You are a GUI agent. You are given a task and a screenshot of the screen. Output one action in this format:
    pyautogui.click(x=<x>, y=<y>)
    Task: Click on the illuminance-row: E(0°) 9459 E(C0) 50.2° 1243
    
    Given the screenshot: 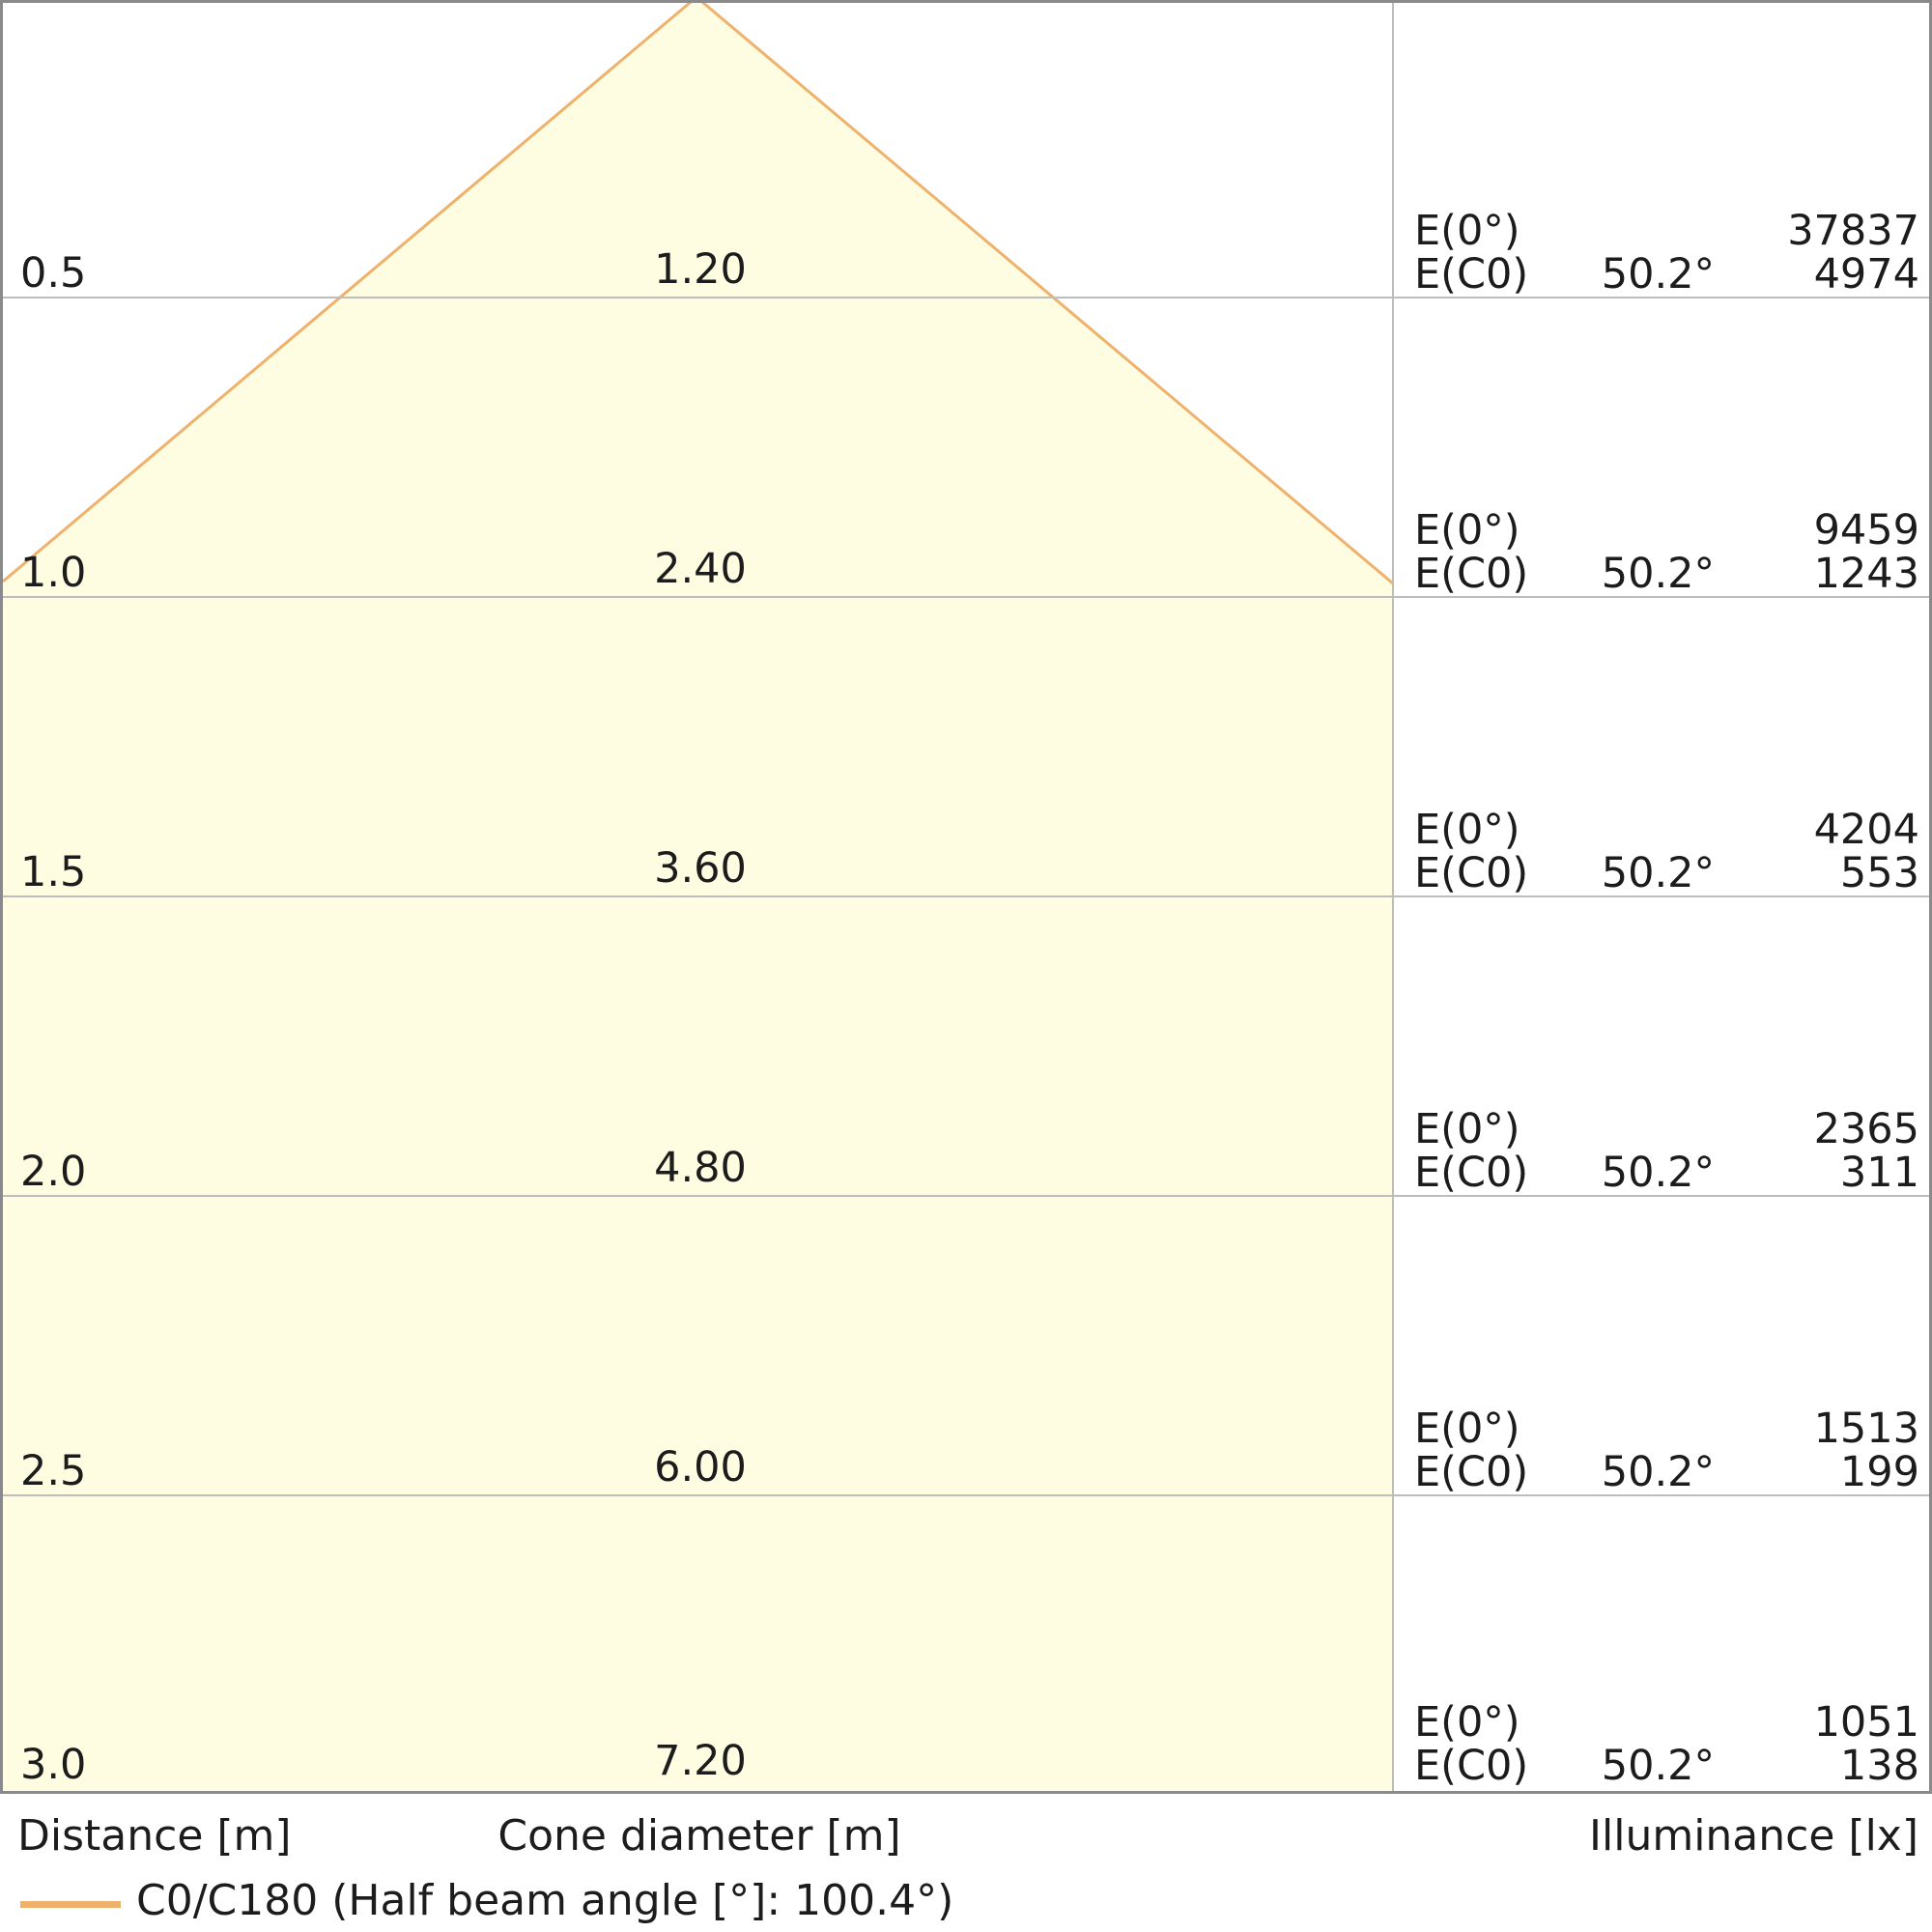 What is the action you would take?
    pyautogui.click(x=1661, y=552)
    